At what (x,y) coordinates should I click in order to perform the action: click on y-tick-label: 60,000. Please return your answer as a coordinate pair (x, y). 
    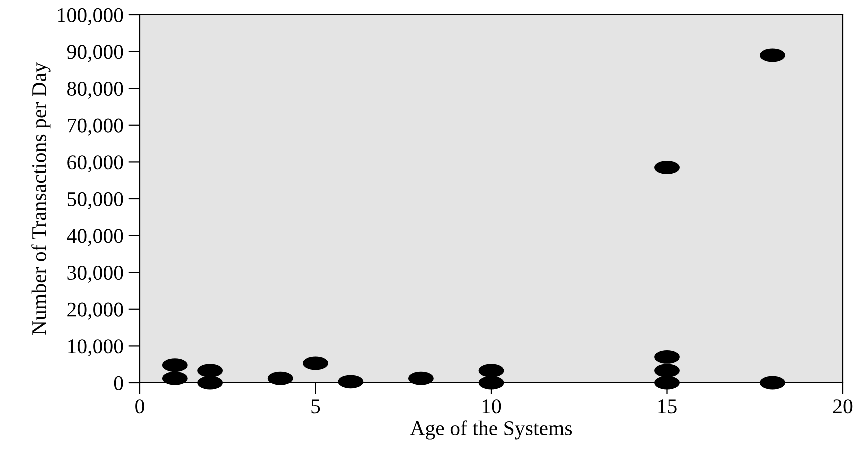
    Looking at the image, I should click on (96, 164).